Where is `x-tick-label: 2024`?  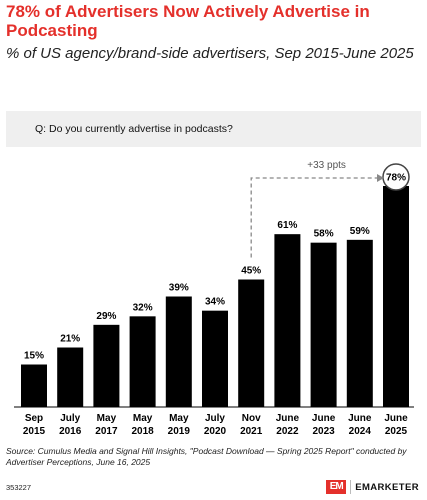
x-tick-label: 2024 is located at coordinates (360, 431).